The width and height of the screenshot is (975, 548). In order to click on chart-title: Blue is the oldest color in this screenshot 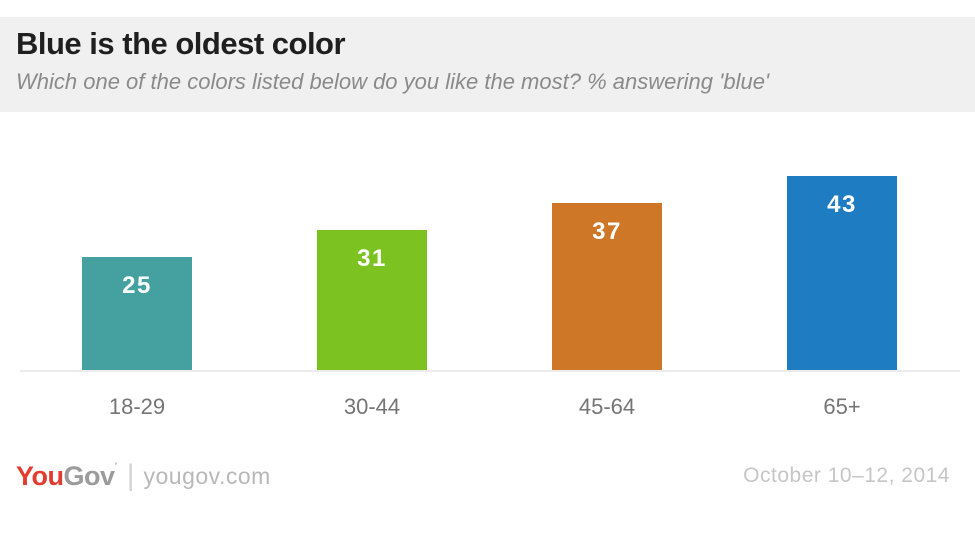, I will do `click(181, 43)`.